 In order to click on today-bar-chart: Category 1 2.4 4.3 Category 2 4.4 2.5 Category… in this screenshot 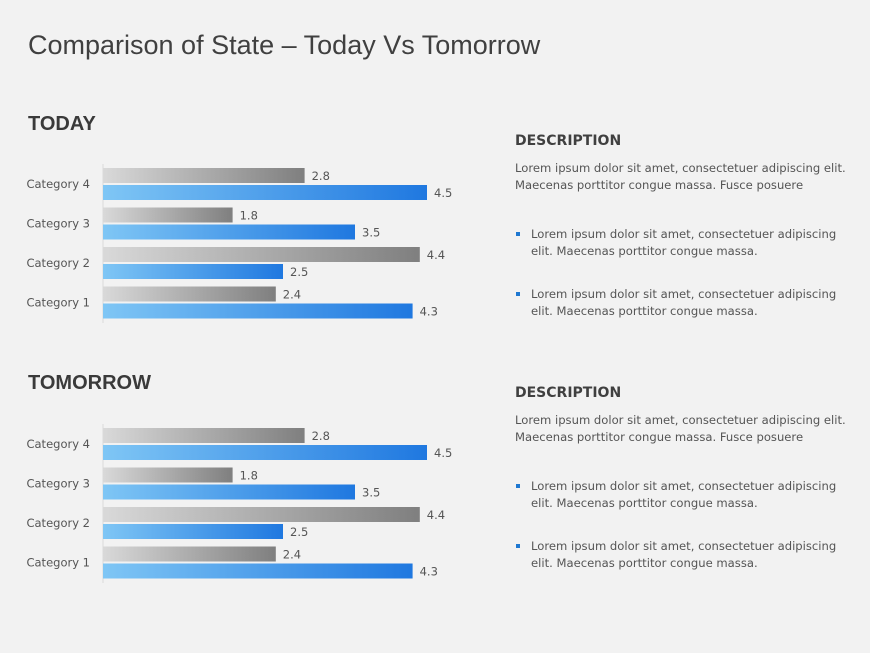, I will do `click(239, 243)`.